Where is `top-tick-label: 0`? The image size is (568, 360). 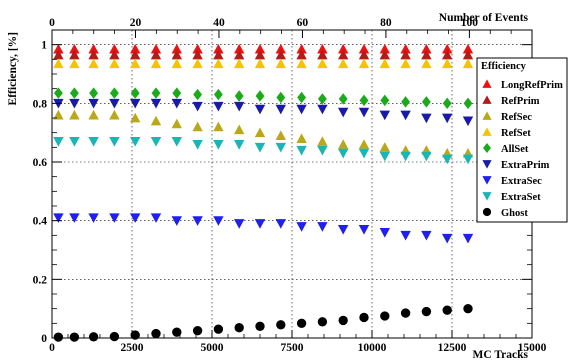 top-tick-label: 0 is located at coordinates (52, 23).